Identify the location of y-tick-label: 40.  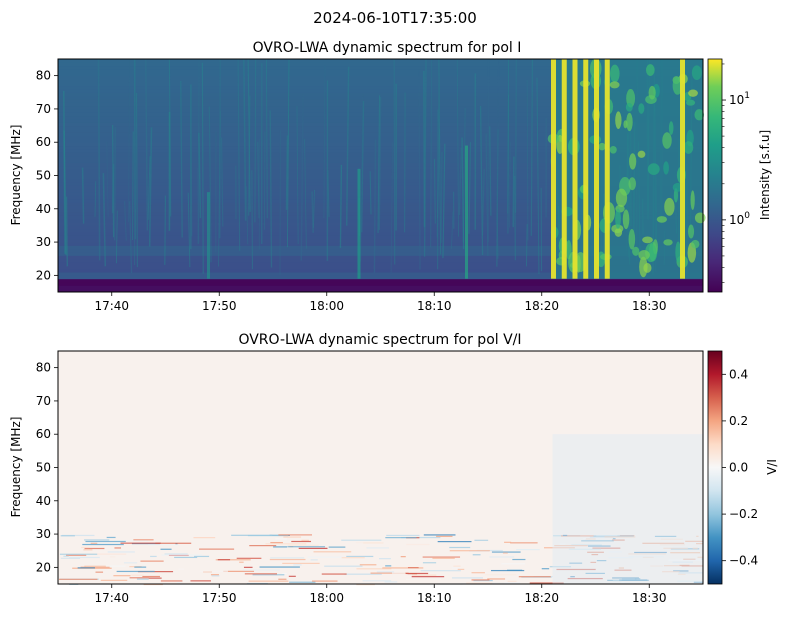
(43, 209).